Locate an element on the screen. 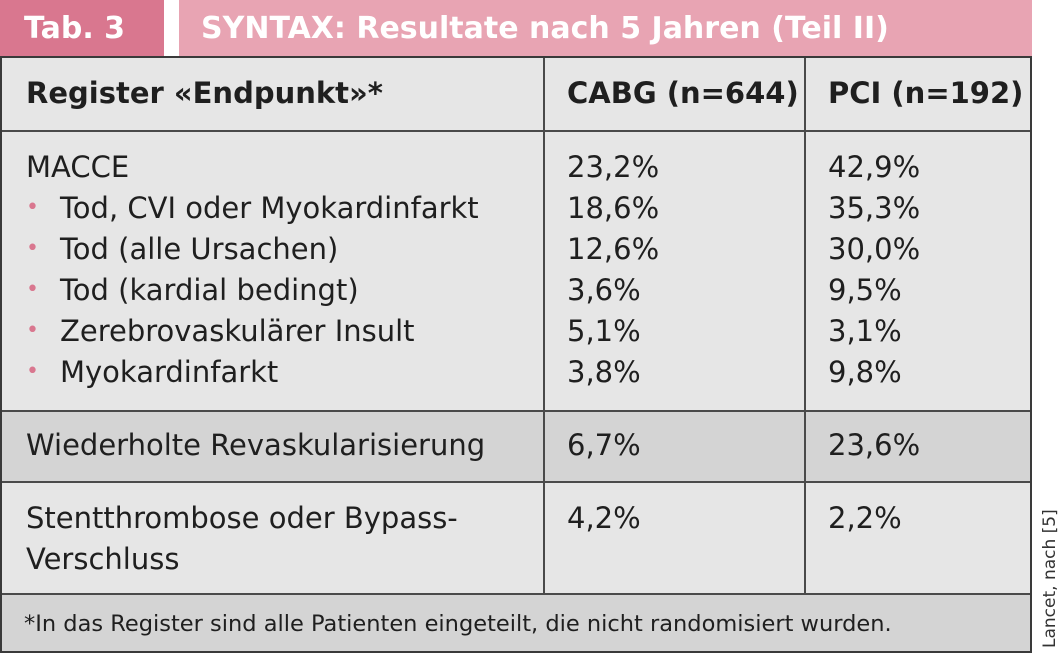 The width and height of the screenshot is (1064, 653). item-cabg: 18,6% is located at coordinates (613, 208).